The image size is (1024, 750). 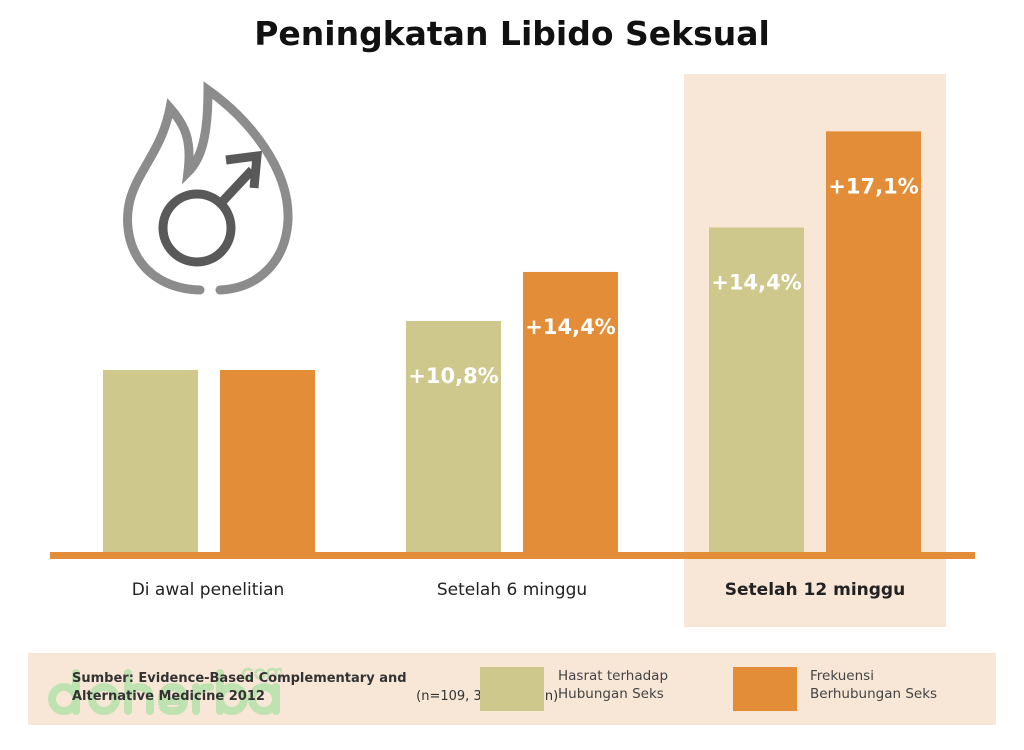 What do you see at coordinates (512, 33) in the screenshot?
I see `chart-title: Peningkatan Libido Seksual` at bounding box center [512, 33].